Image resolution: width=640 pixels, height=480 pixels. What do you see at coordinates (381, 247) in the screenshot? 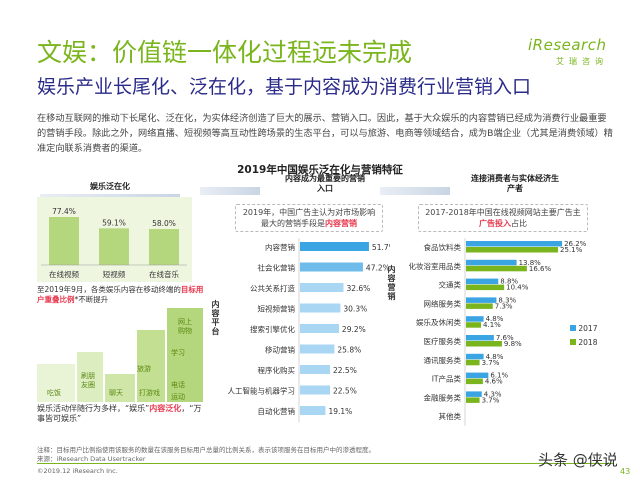
I see `middle-bar-value-0: 51.7%` at bounding box center [381, 247].